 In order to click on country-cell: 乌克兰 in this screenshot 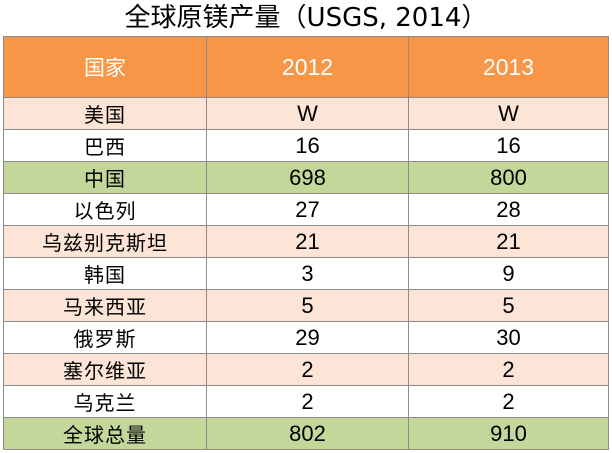, I will do `click(105, 401)`.